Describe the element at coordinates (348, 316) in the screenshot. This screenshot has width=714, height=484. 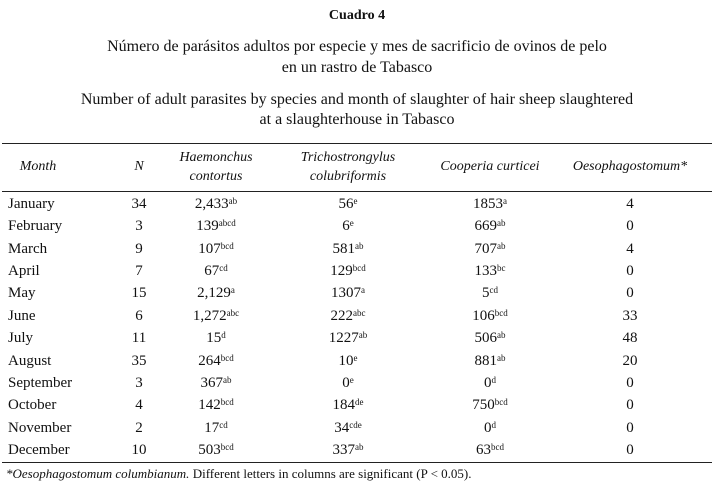
I see `cell: 222abc` at that location.